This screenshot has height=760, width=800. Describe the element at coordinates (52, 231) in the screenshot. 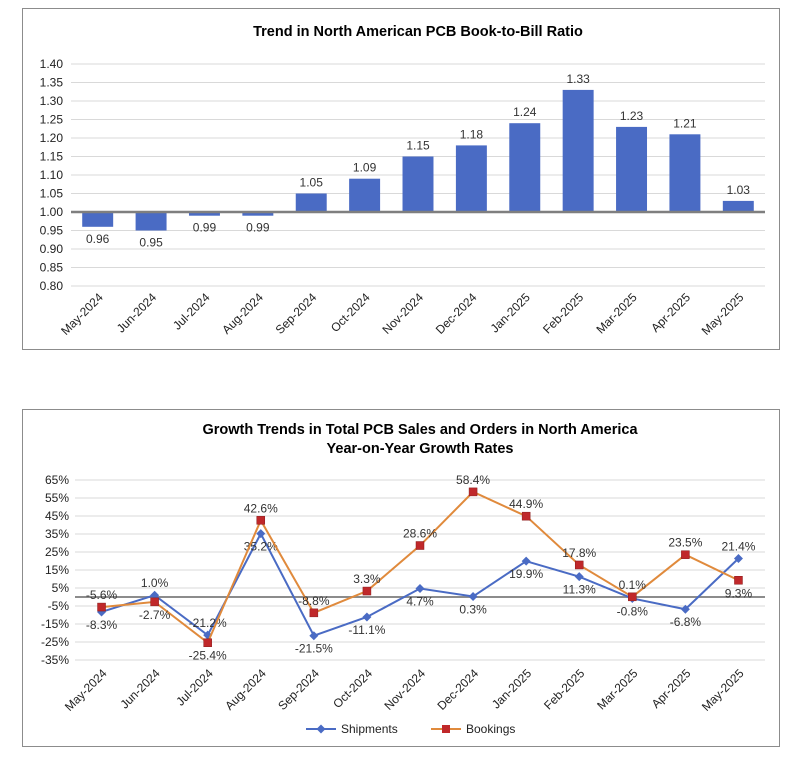

I see `y-tick-label: 0.95` at that location.